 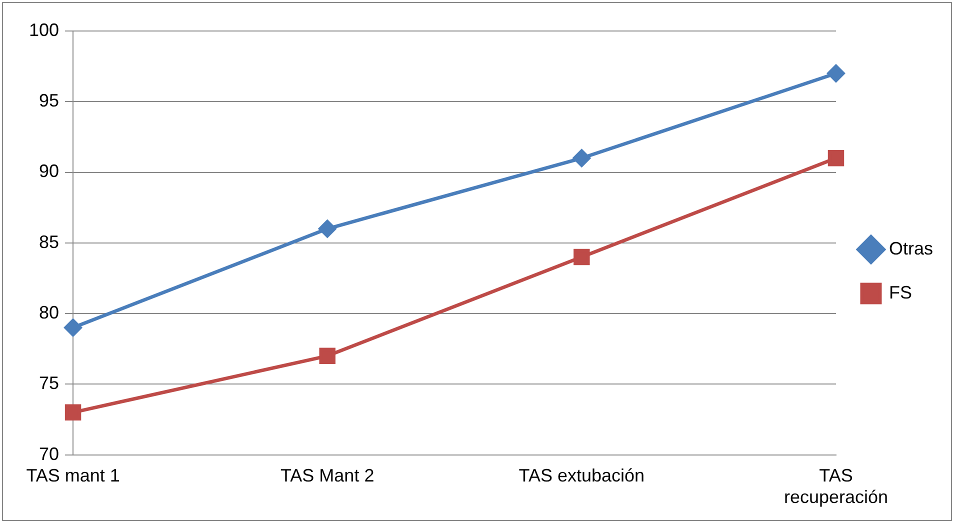 What do you see at coordinates (836, 487) in the screenshot?
I see `x-tick-label: TAS recuperación` at bounding box center [836, 487].